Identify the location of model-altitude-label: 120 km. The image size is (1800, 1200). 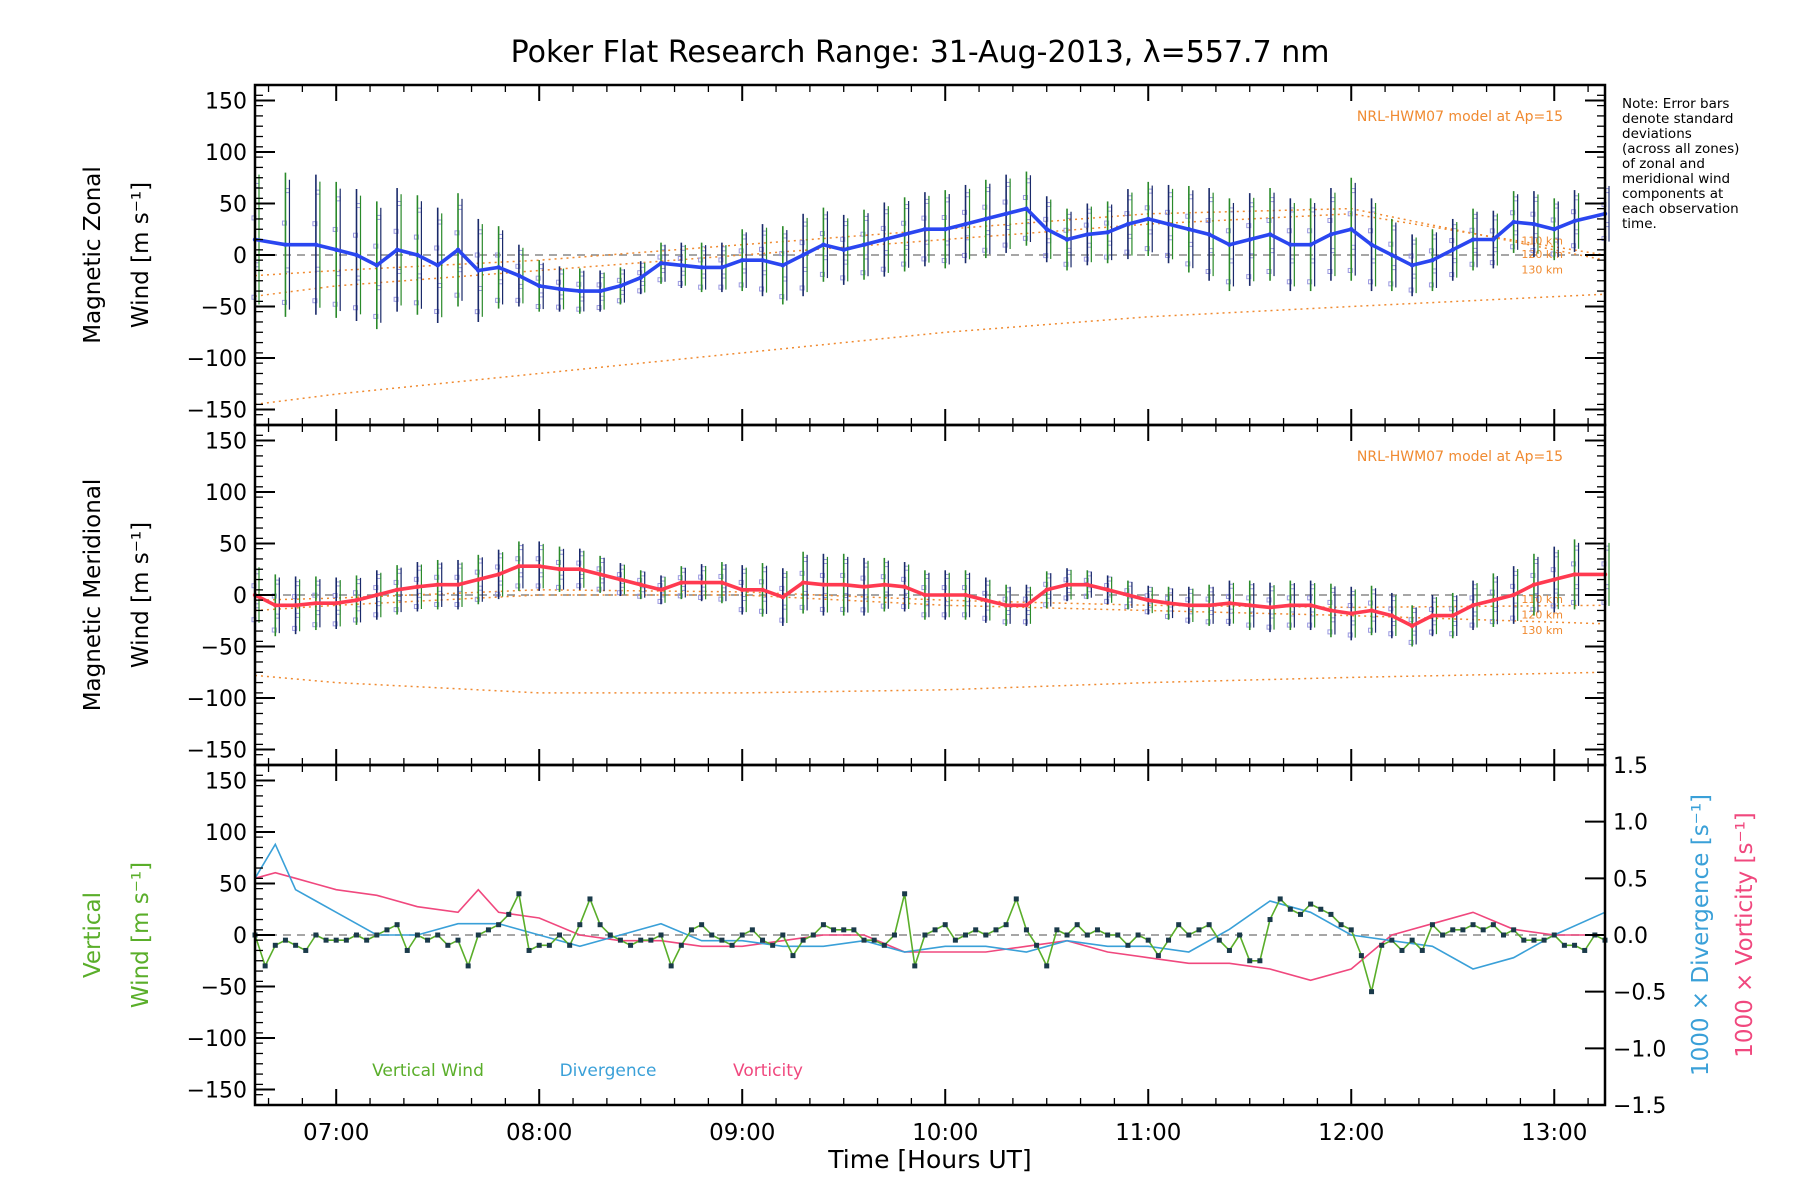
(1542, 254).